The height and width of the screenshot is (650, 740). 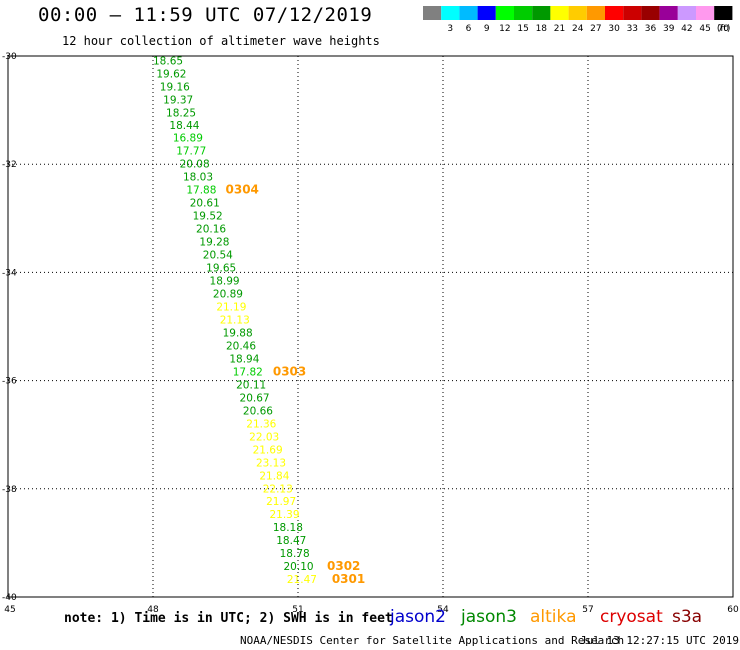 What do you see at coordinates (225, 282) in the screenshot?
I see `wave-height-label: 18.99` at bounding box center [225, 282].